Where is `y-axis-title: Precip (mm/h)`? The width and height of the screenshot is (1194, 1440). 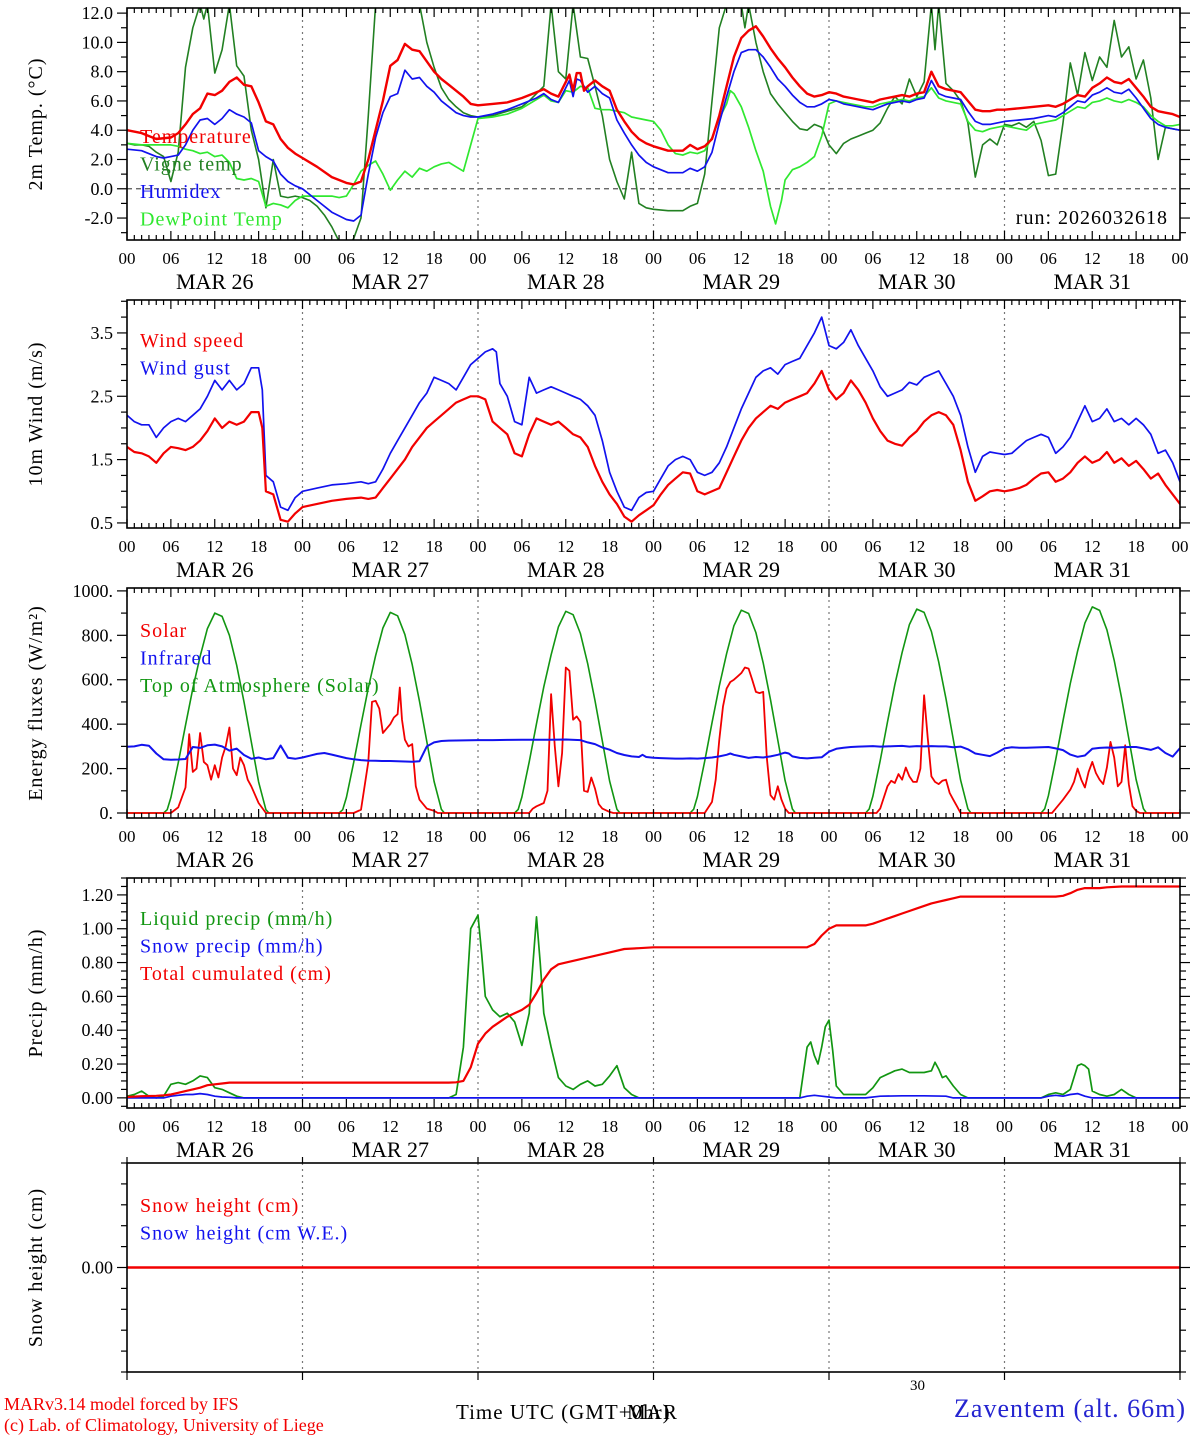
y-axis-title: Precip (mm/h) is located at coordinates (36, 992).